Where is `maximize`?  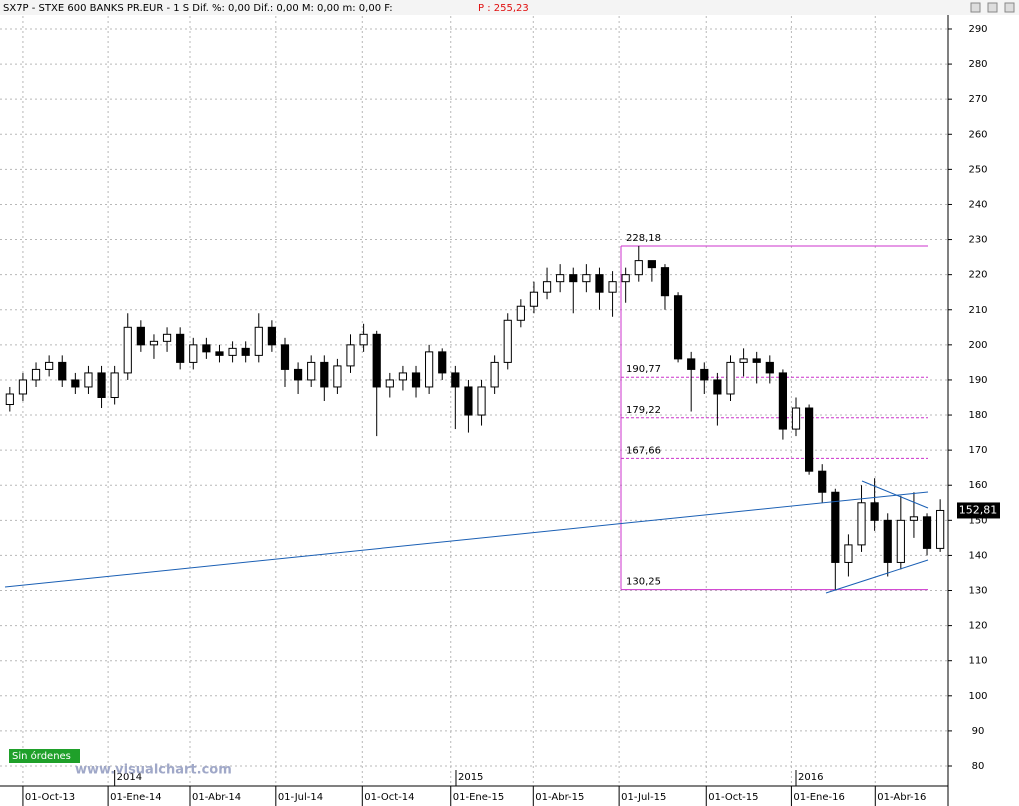 maximize is located at coordinates (992, 7).